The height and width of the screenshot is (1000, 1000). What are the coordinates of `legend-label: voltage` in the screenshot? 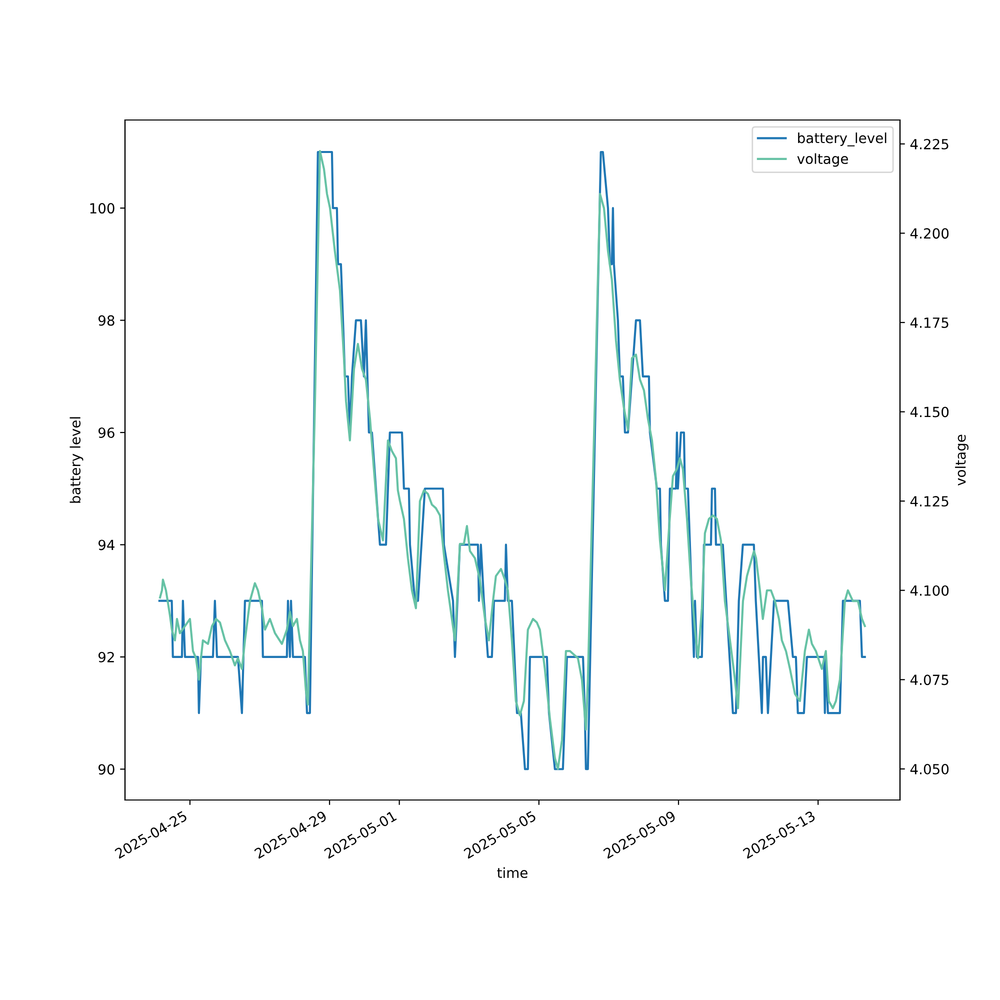 It's located at (822, 160).